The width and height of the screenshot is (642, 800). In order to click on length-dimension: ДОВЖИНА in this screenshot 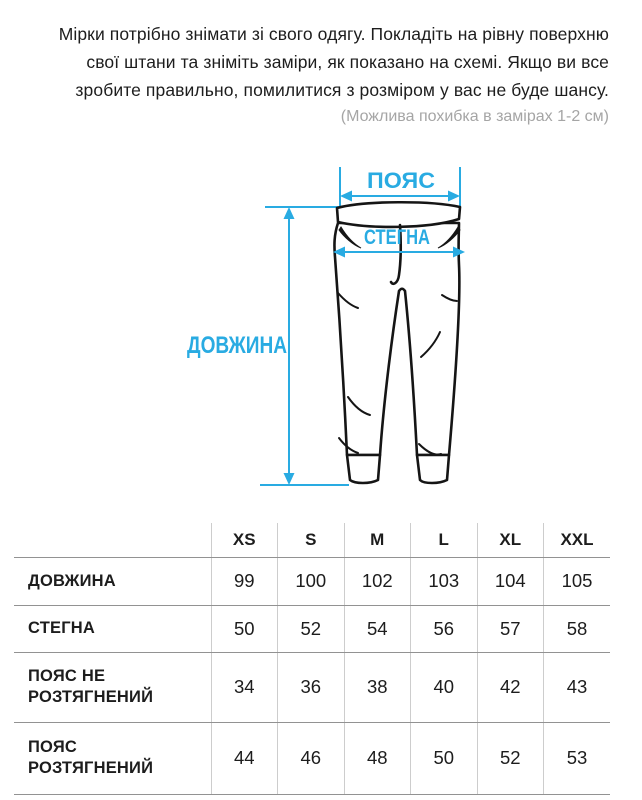, I will do `click(268, 346)`.